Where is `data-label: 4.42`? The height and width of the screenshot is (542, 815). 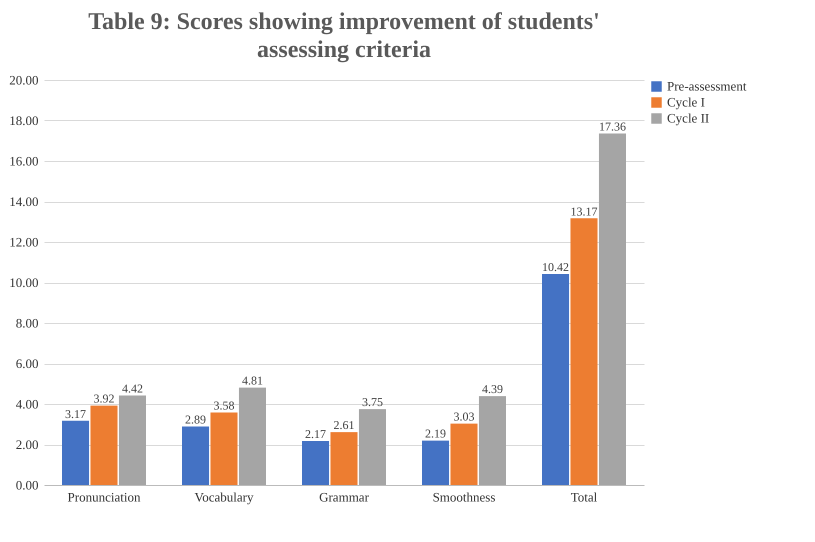
data-label: 4.42 is located at coordinates (132, 388).